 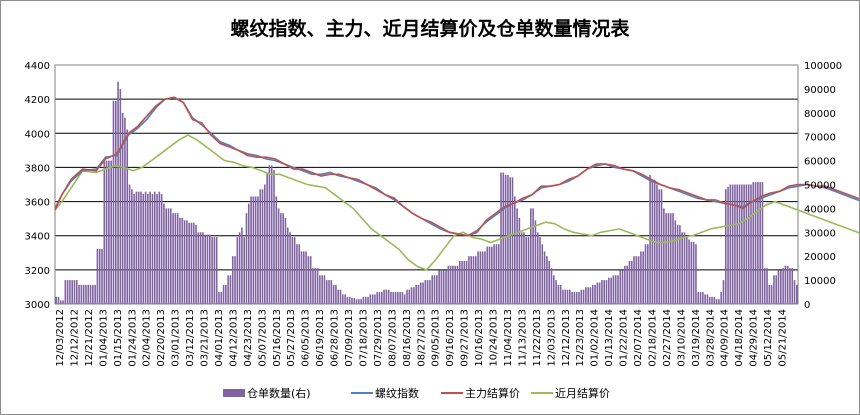 What do you see at coordinates (234, 393) in the screenshot?
I see `legend-swatch-bar` at bounding box center [234, 393].